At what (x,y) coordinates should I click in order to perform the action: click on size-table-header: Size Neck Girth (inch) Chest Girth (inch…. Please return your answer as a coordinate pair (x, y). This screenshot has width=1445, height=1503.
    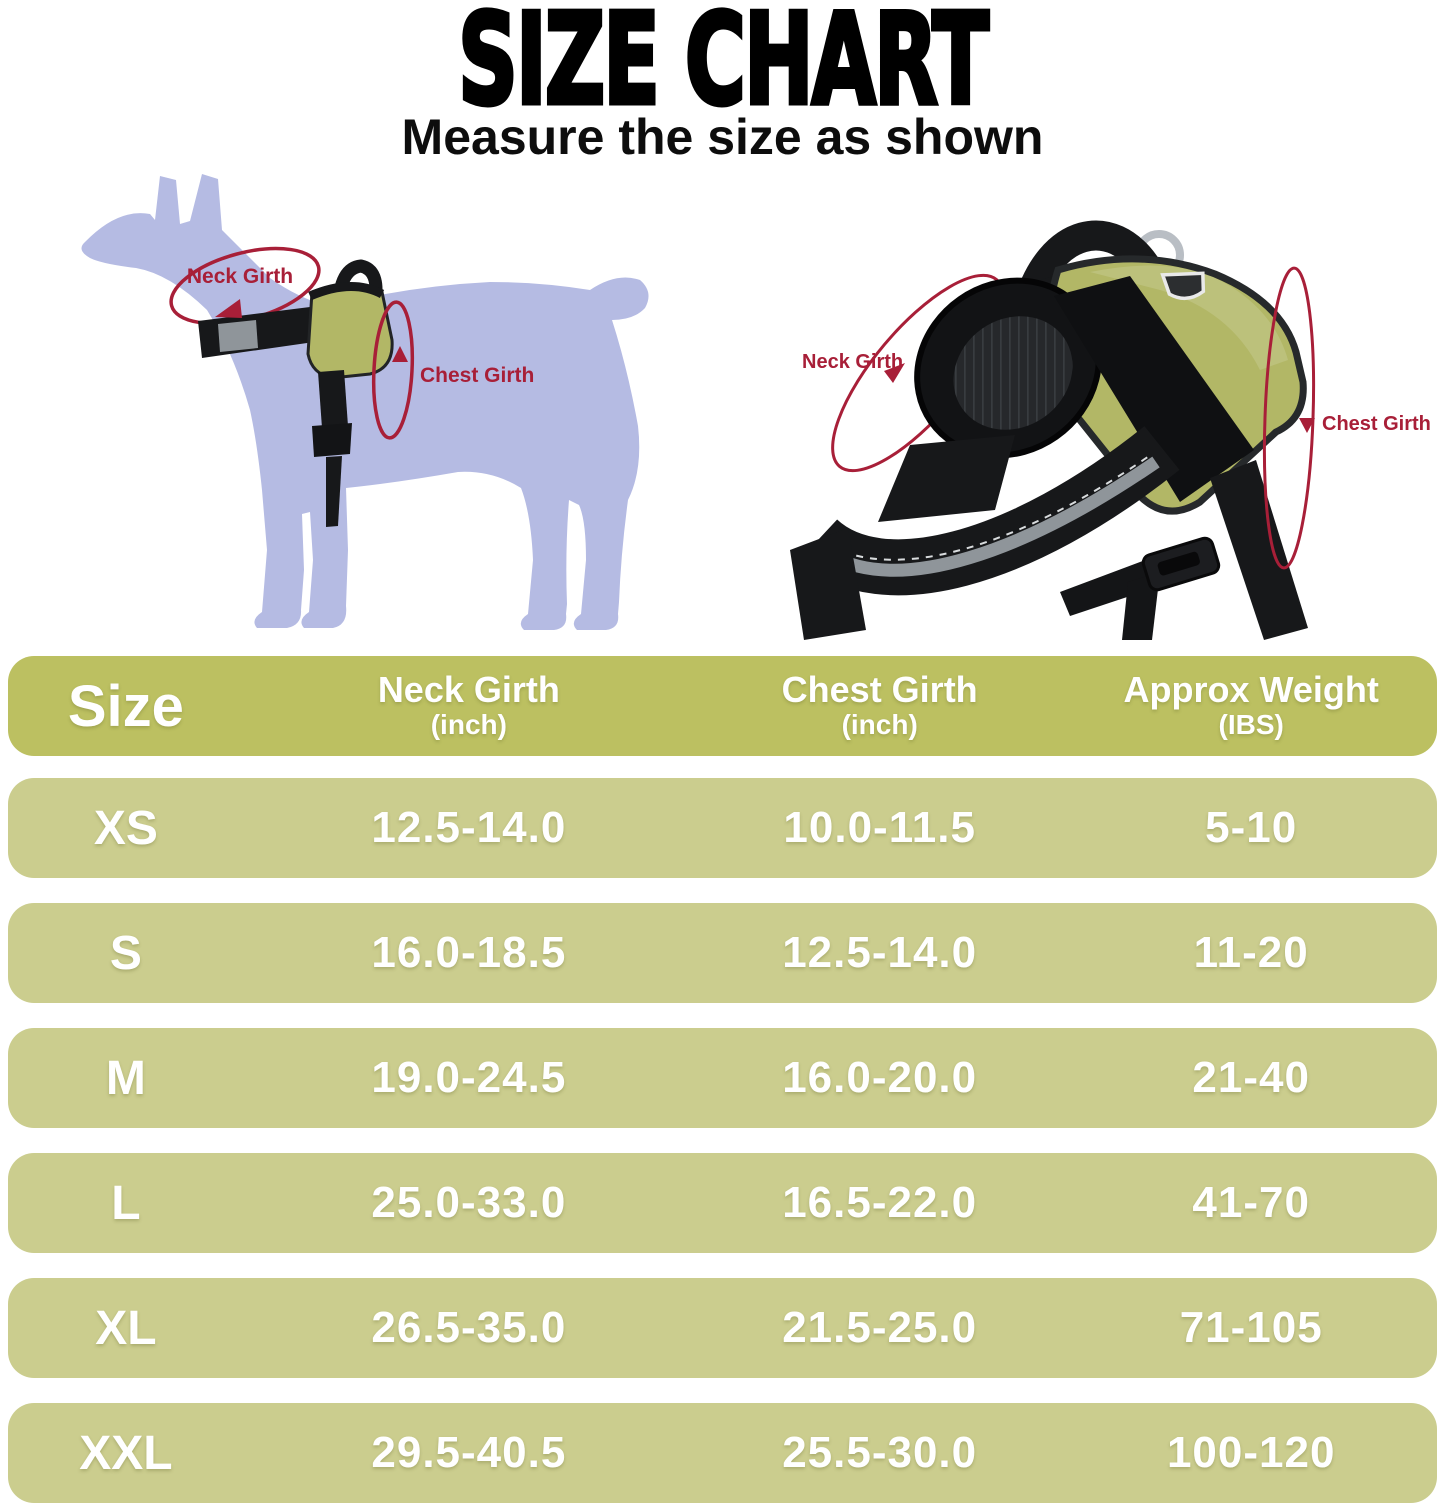
    Looking at the image, I should click on (722, 706).